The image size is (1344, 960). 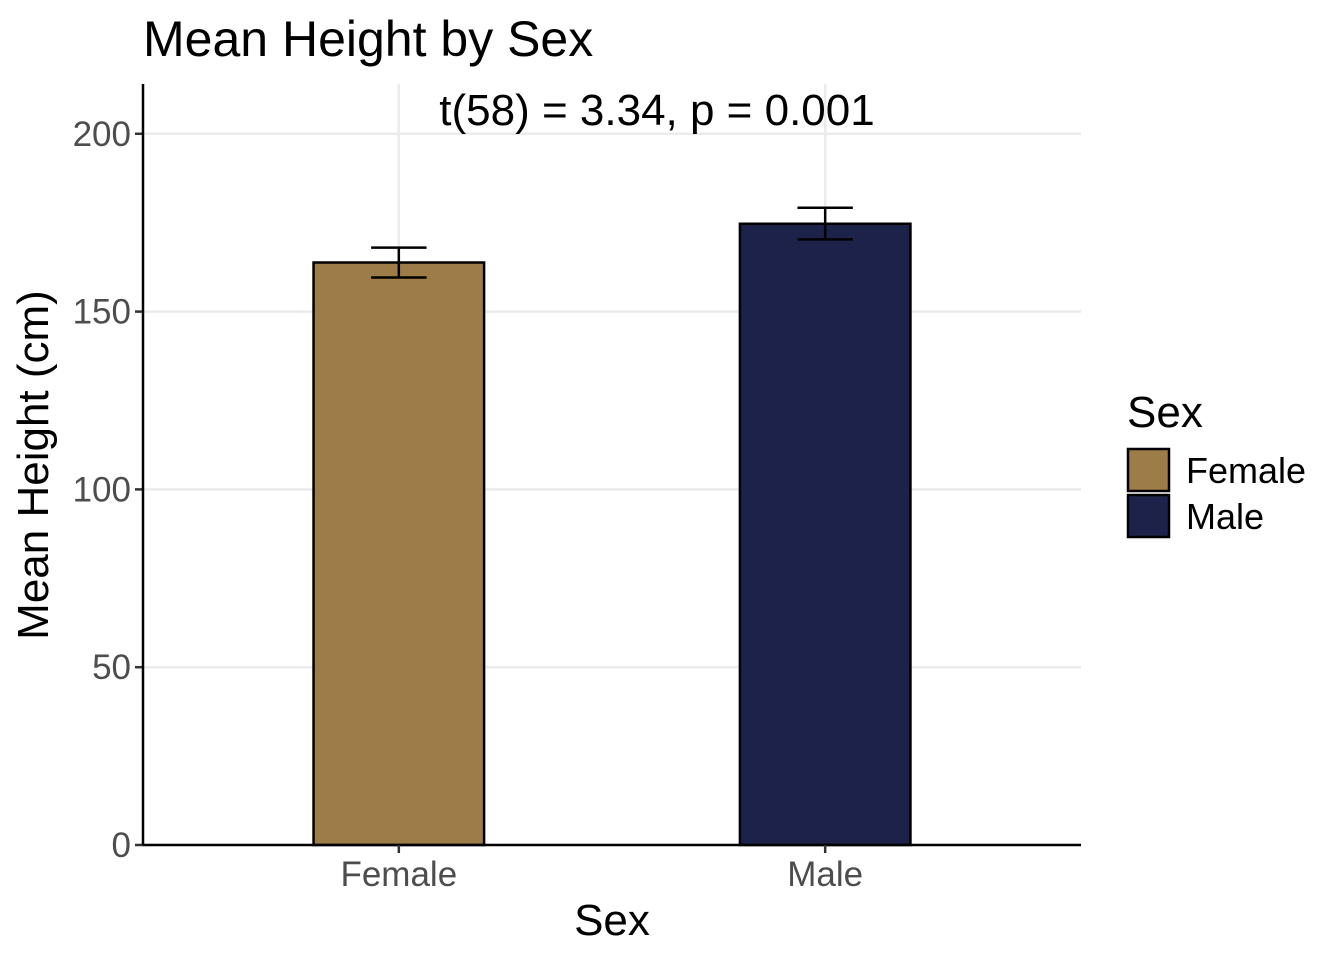 I want to click on legend: Sex Female Male, so click(x=1216, y=463).